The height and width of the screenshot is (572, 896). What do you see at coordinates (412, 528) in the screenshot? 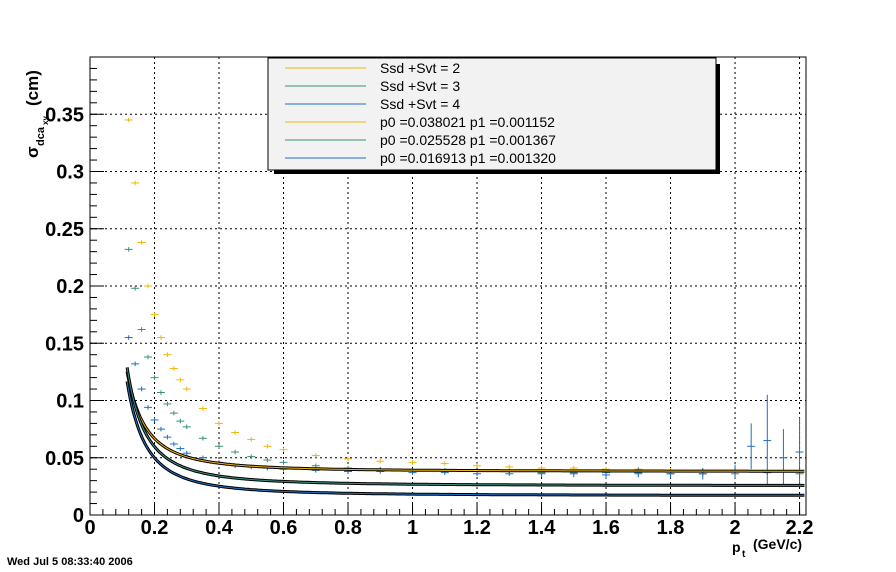
I see `x-tick-label: 1` at bounding box center [412, 528].